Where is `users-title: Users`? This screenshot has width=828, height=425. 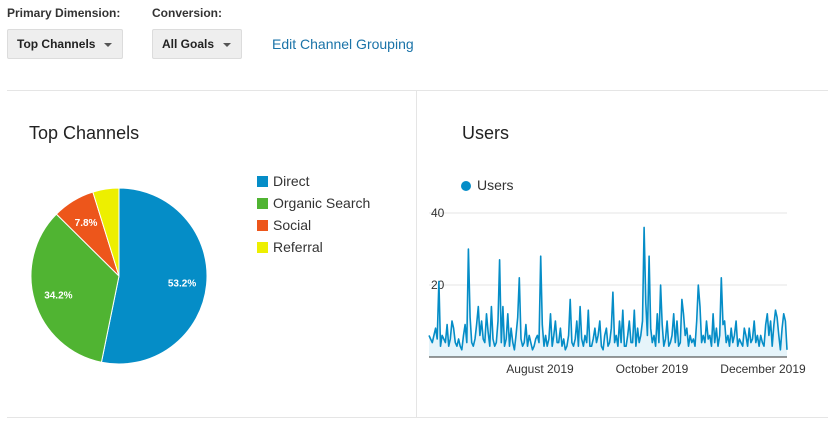
users-title: Users is located at coordinates (486, 133).